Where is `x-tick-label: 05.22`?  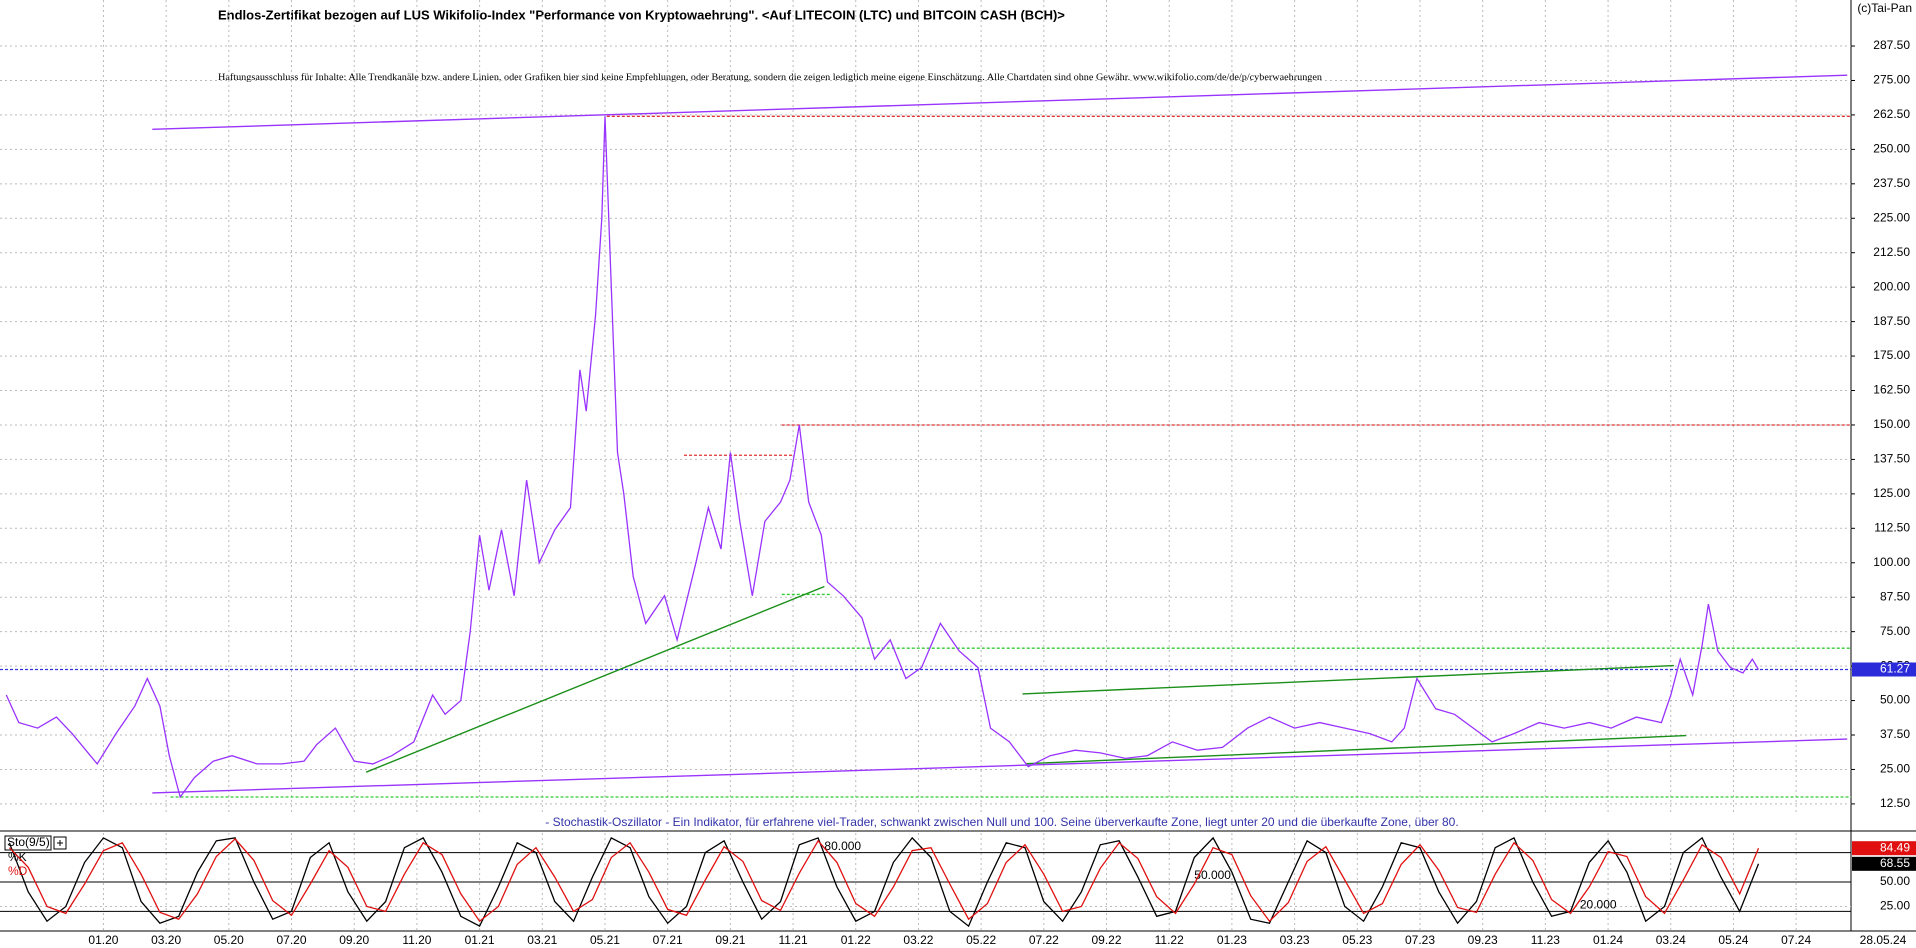
x-tick-label: 05.22 is located at coordinates (981, 940).